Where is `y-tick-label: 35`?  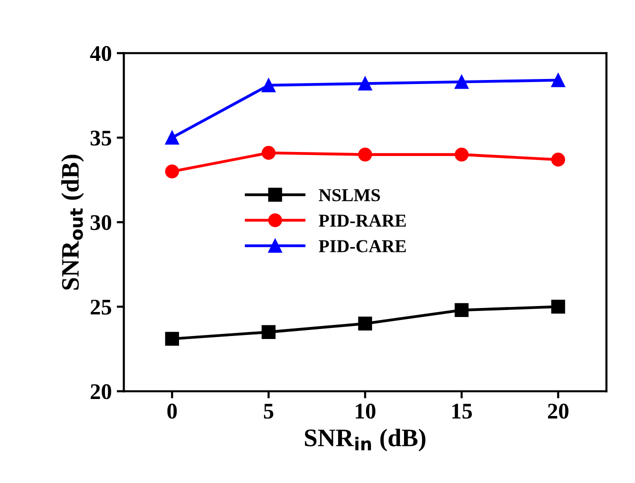
y-tick-label: 35 is located at coordinates (101, 138).